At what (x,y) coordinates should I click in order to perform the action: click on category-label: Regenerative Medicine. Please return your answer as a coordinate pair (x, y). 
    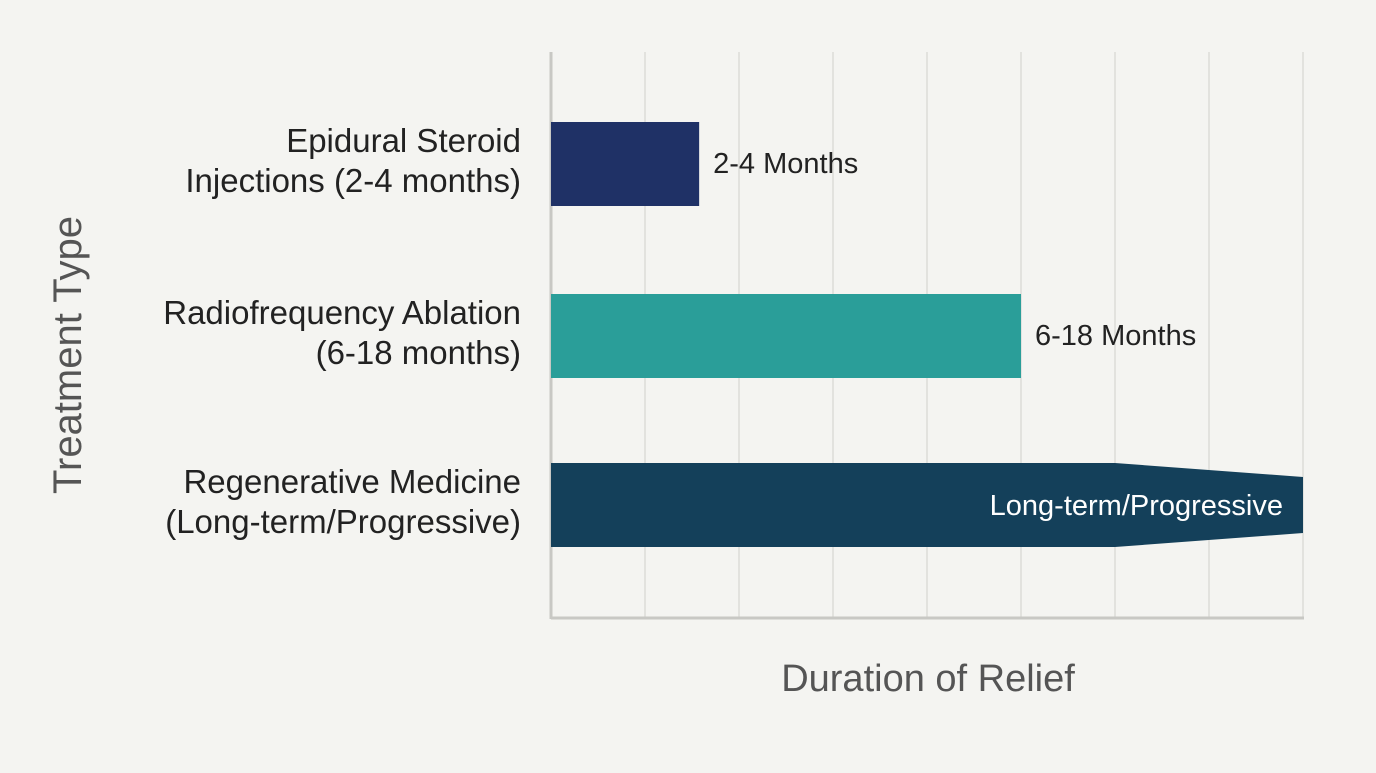
    Looking at the image, I should click on (352, 481).